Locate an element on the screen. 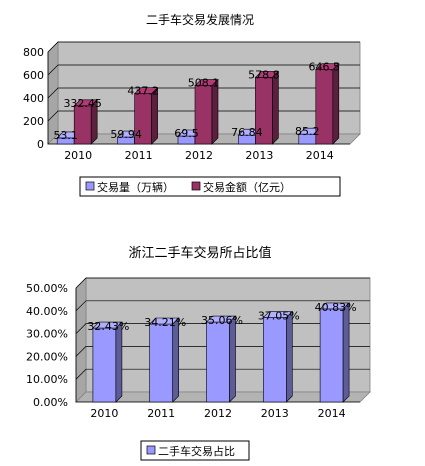 This screenshot has height=466, width=425. data-label: 85.2 is located at coordinates (307, 131).